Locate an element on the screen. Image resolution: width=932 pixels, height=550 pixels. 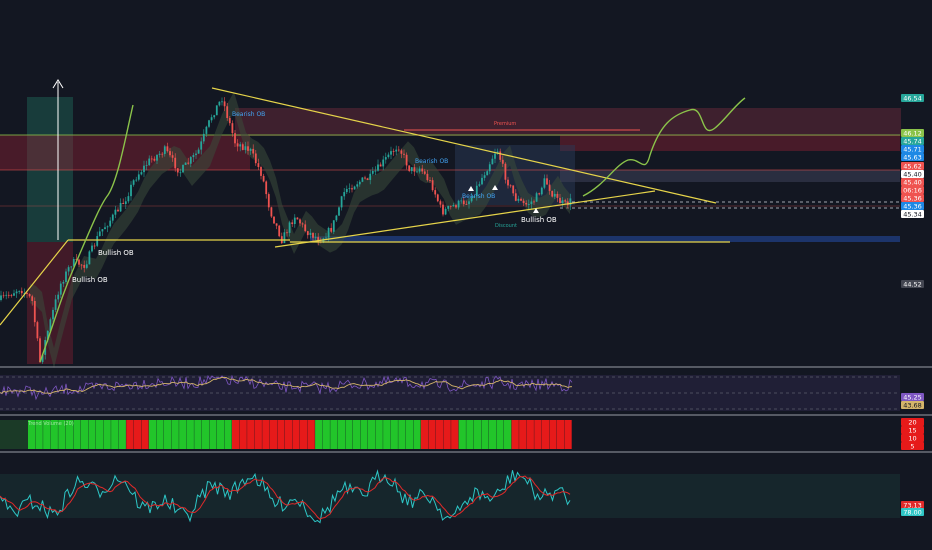
svg-text: 45.74 is located at coordinates (912, 141).